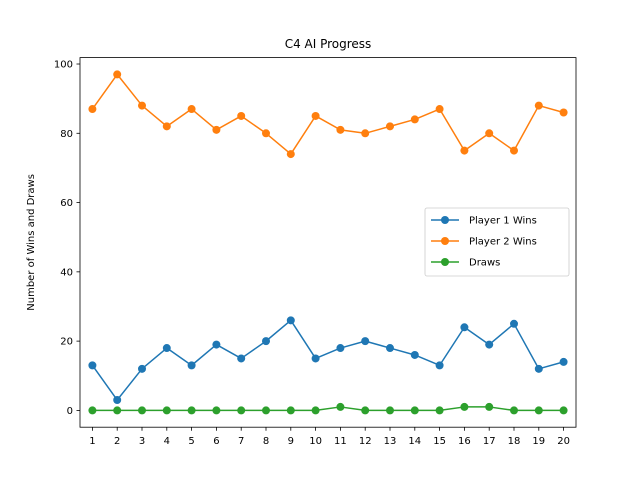 This screenshot has width=640, height=480. Describe the element at coordinates (167, 441) in the screenshot. I see `x-tick-label: 4` at that location.